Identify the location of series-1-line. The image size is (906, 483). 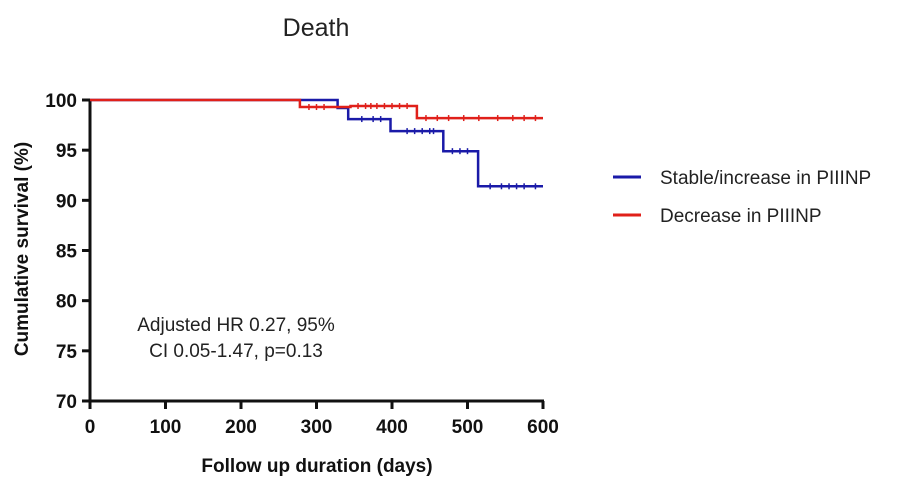
(316, 109).